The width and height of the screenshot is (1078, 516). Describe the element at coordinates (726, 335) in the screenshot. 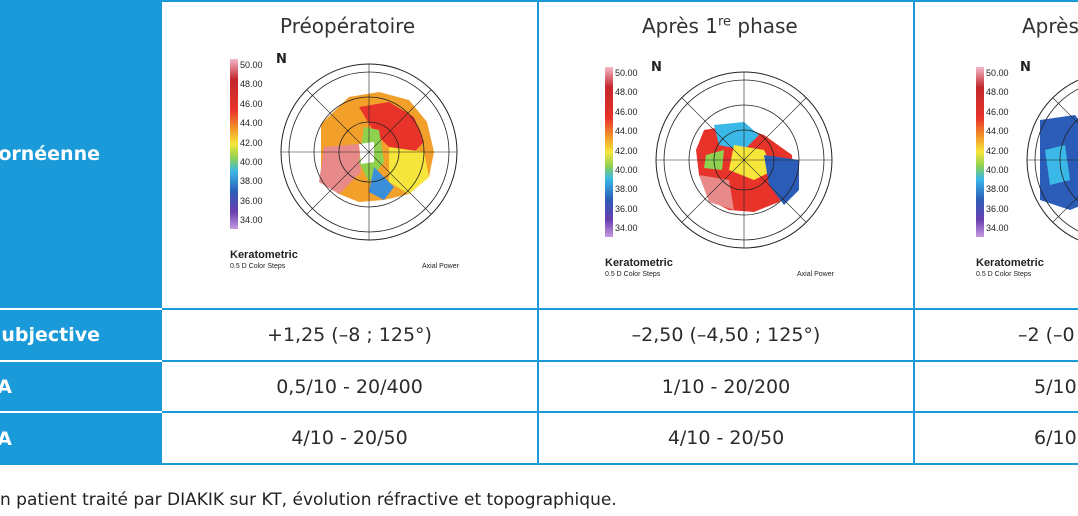

I see `cell-subjective-phase1: –2,50 (–4,50 ; 125°)` at that location.